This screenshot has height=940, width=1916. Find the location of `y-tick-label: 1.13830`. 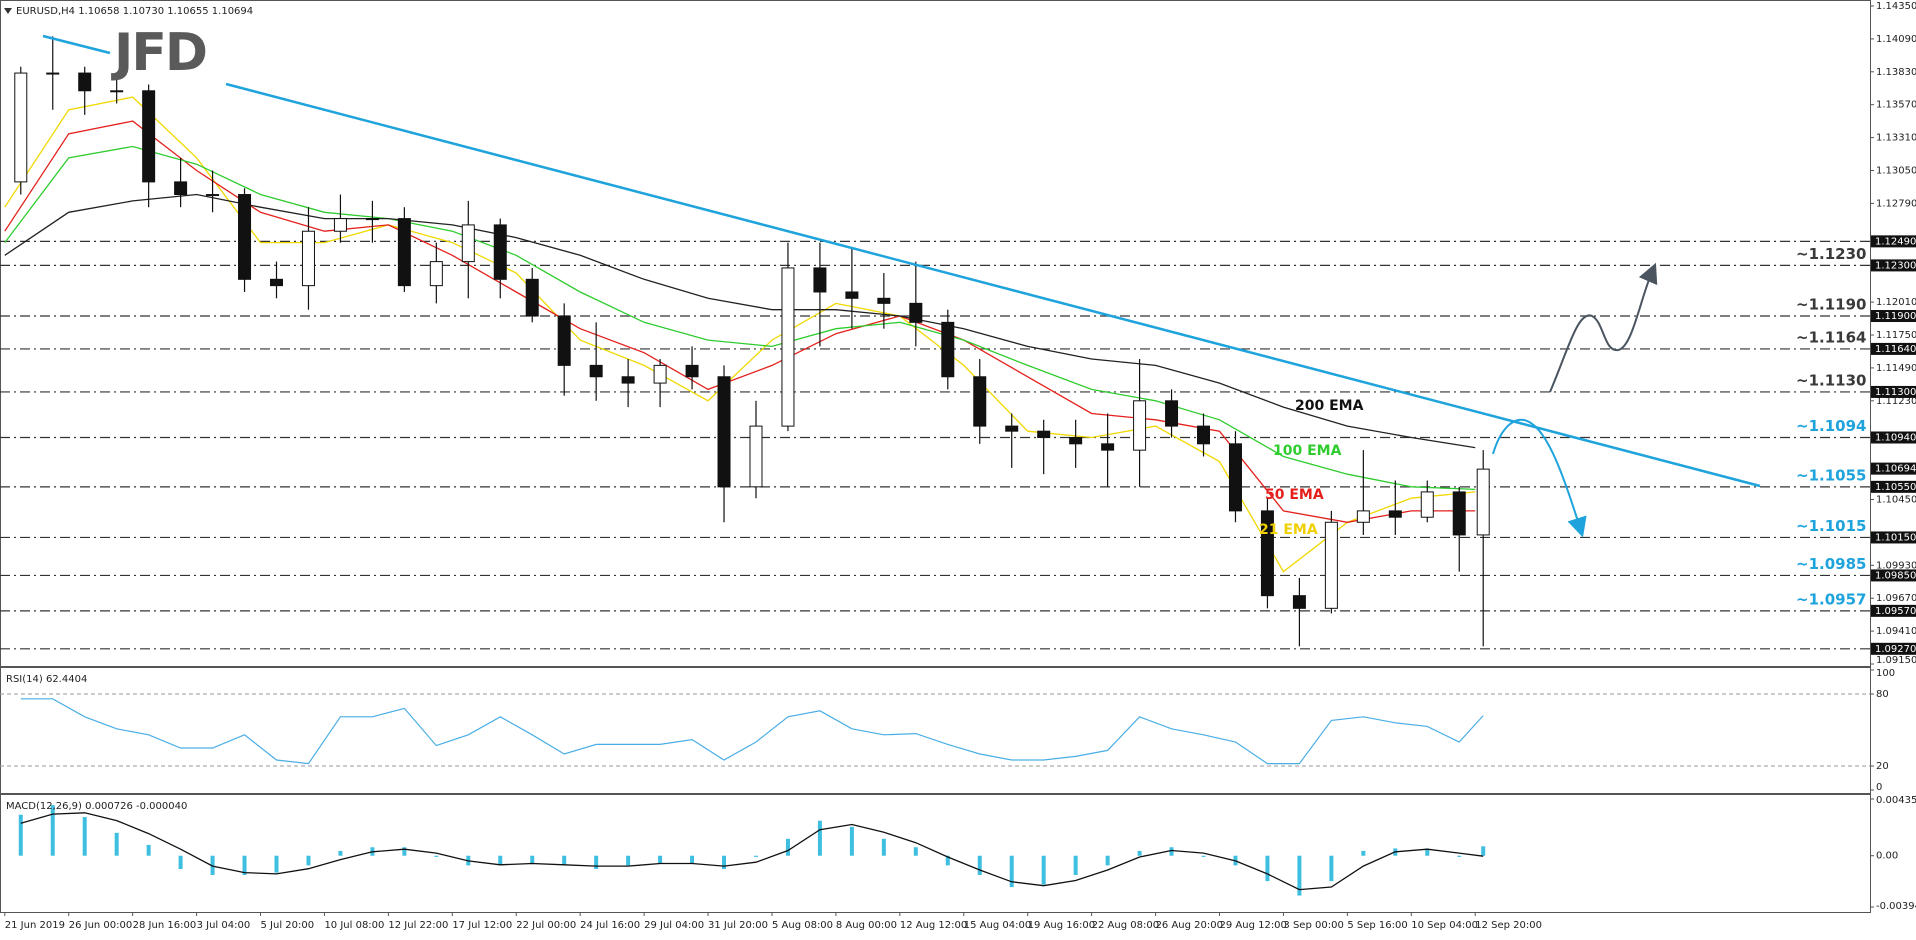

y-tick-label: 1.13830 is located at coordinates (1896, 72).